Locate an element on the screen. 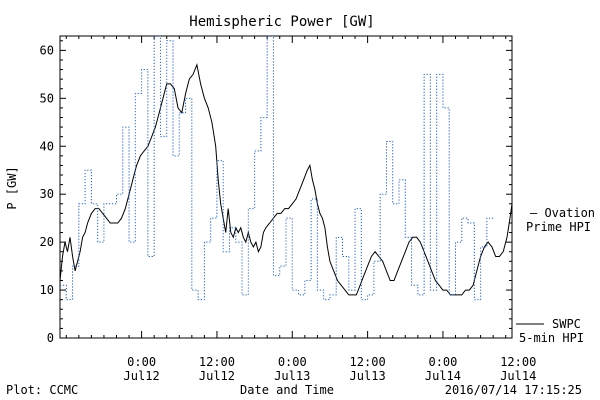 The image size is (600, 400). x-axis-label: Date and Time is located at coordinates (287, 390).